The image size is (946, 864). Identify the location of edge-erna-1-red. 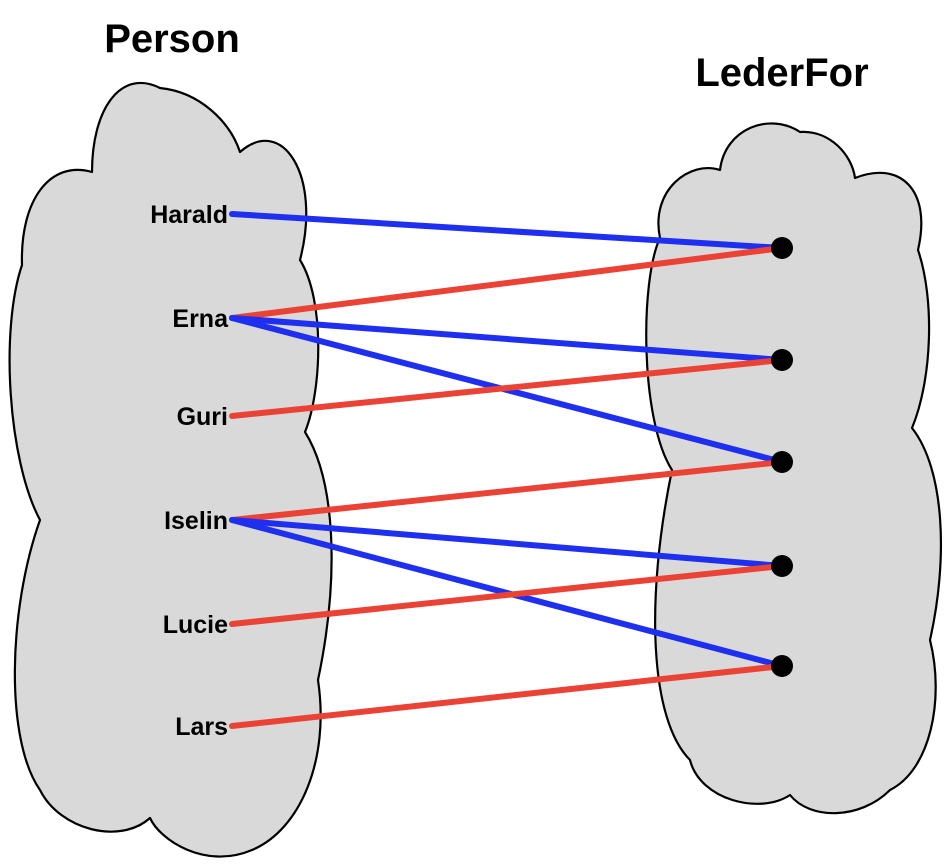
(507, 283).